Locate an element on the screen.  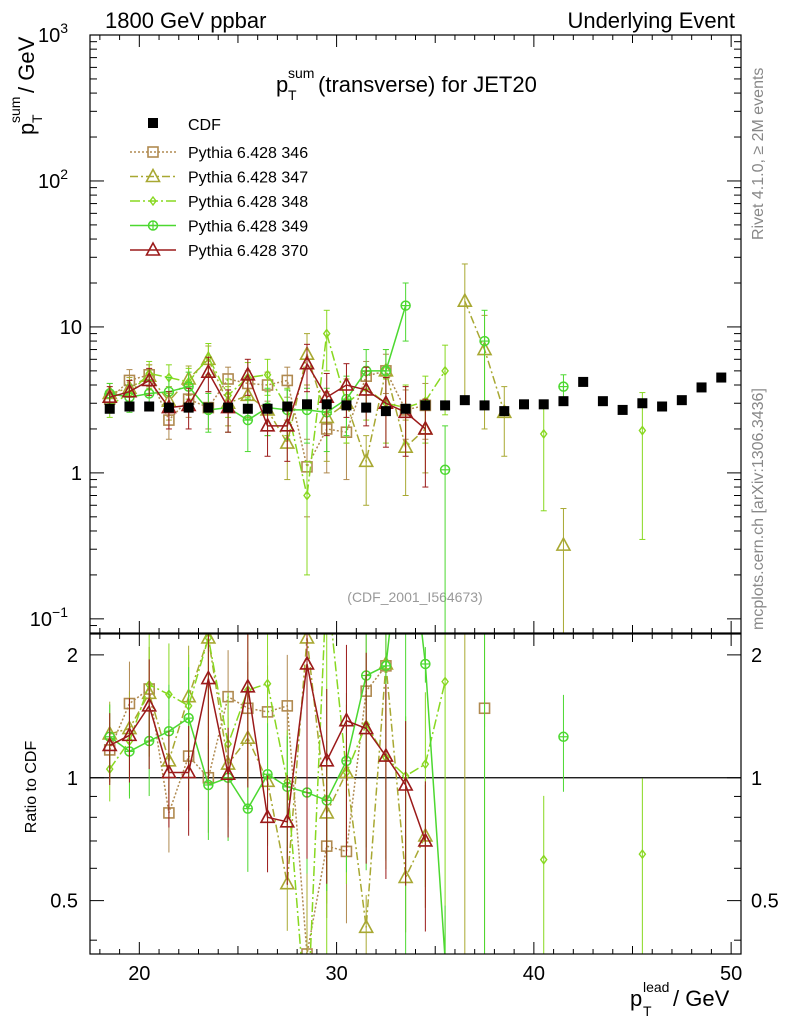
x-tick-label: 40 is located at coordinates (534, 974).